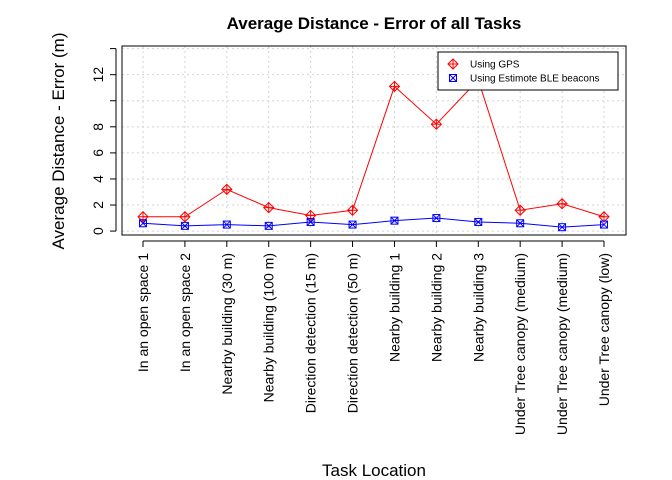 Image resolution: width=672 pixels, height=480 pixels. Describe the element at coordinates (98, 179) in the screenshot. I see `y-tick-label: 4` at that location.